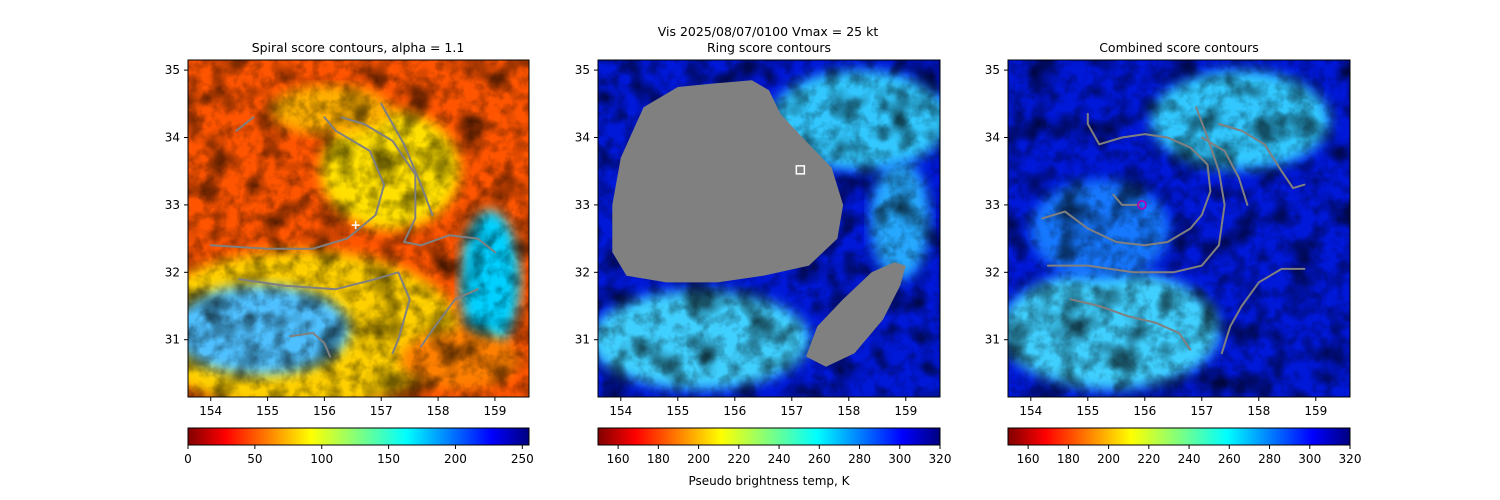 This screenshot has height=500, width=1500. I want to click on colorbar-tick-label-combined: 240, so click(1189, 459).